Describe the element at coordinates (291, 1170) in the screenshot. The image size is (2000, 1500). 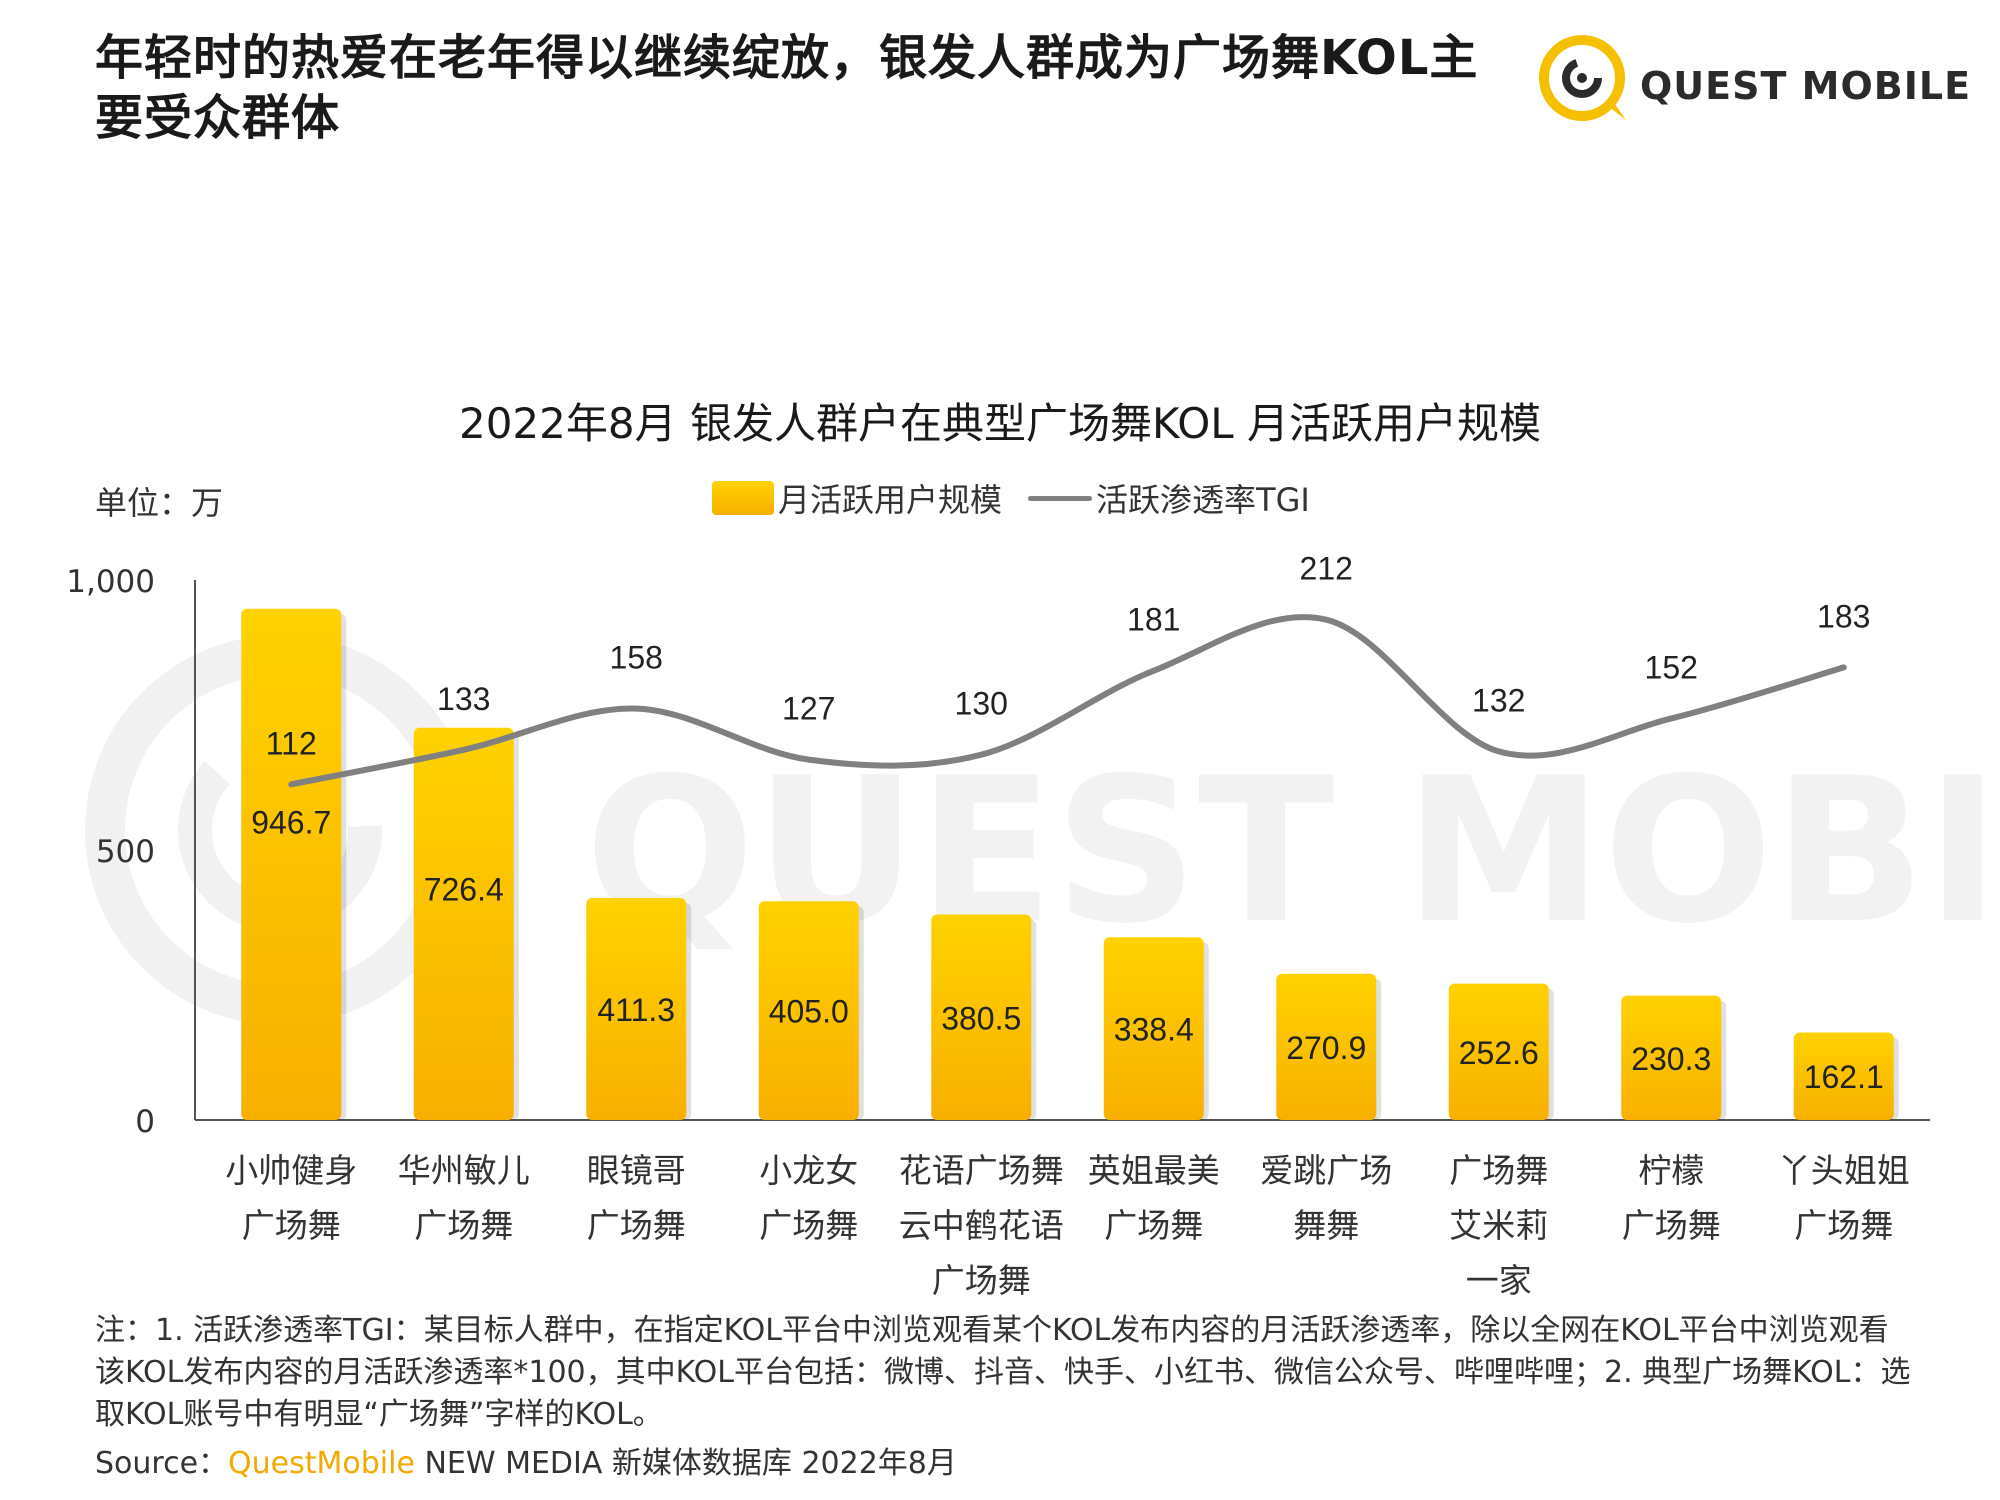
I see `x-category-label: 小帅健身` at that location.